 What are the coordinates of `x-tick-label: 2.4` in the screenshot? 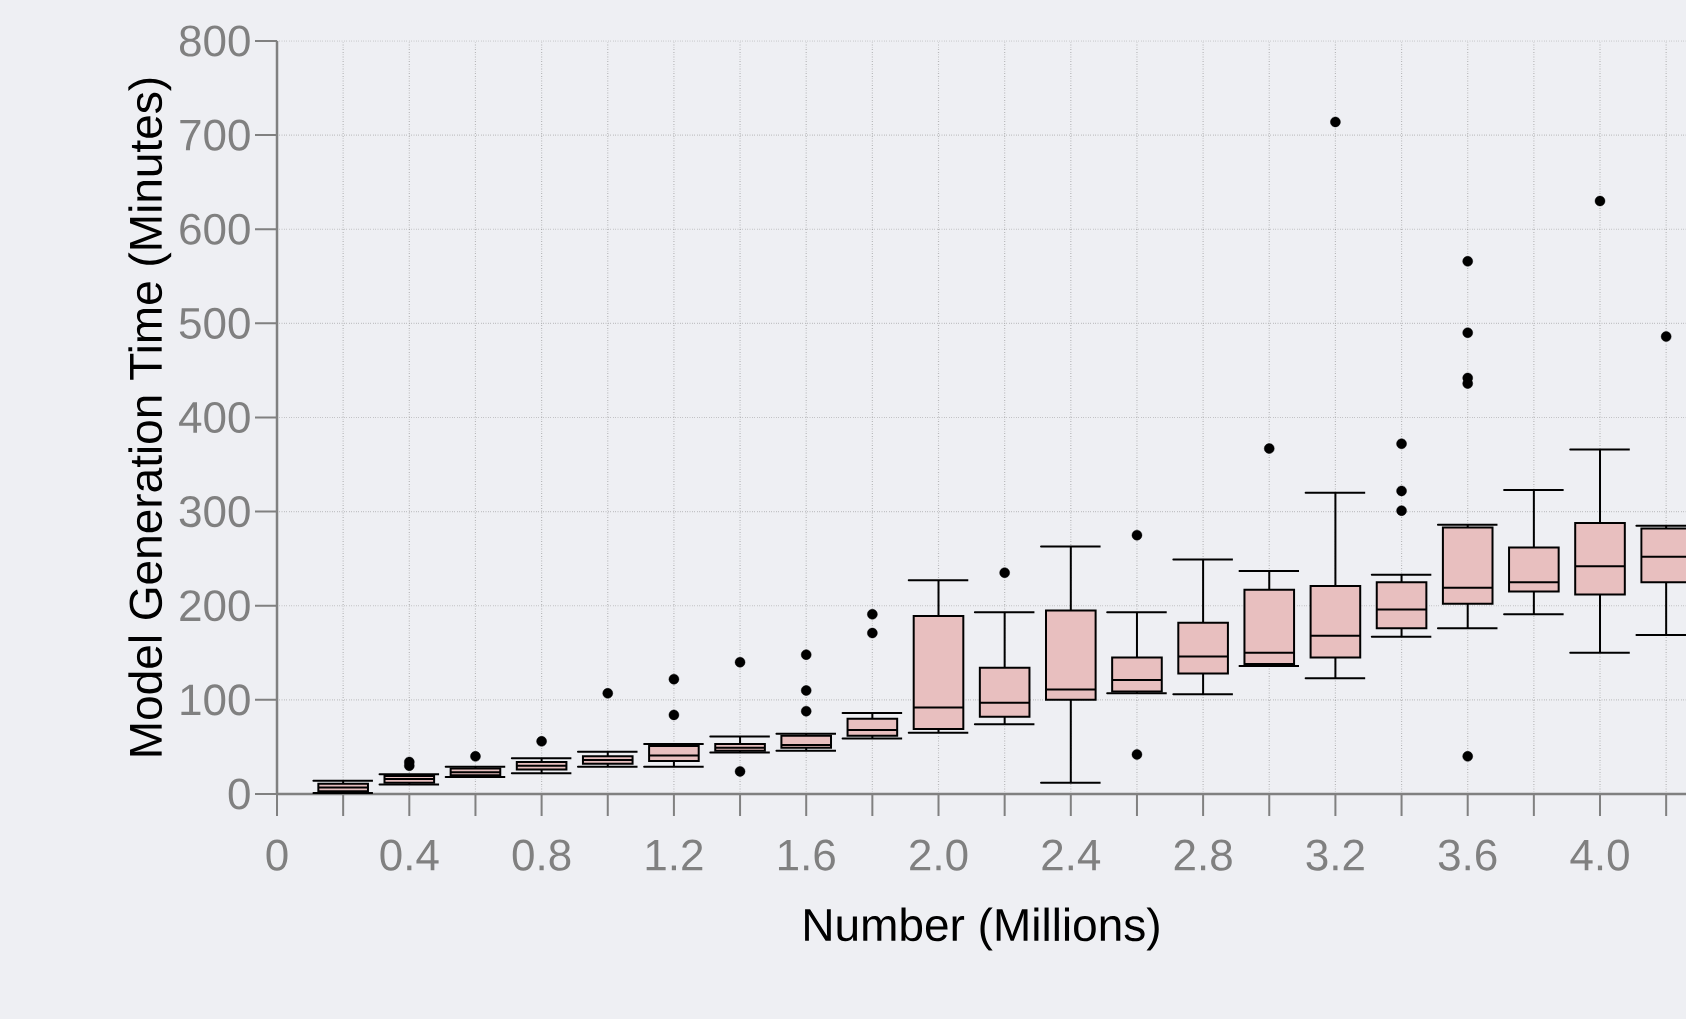 It's located at (1071, 855).